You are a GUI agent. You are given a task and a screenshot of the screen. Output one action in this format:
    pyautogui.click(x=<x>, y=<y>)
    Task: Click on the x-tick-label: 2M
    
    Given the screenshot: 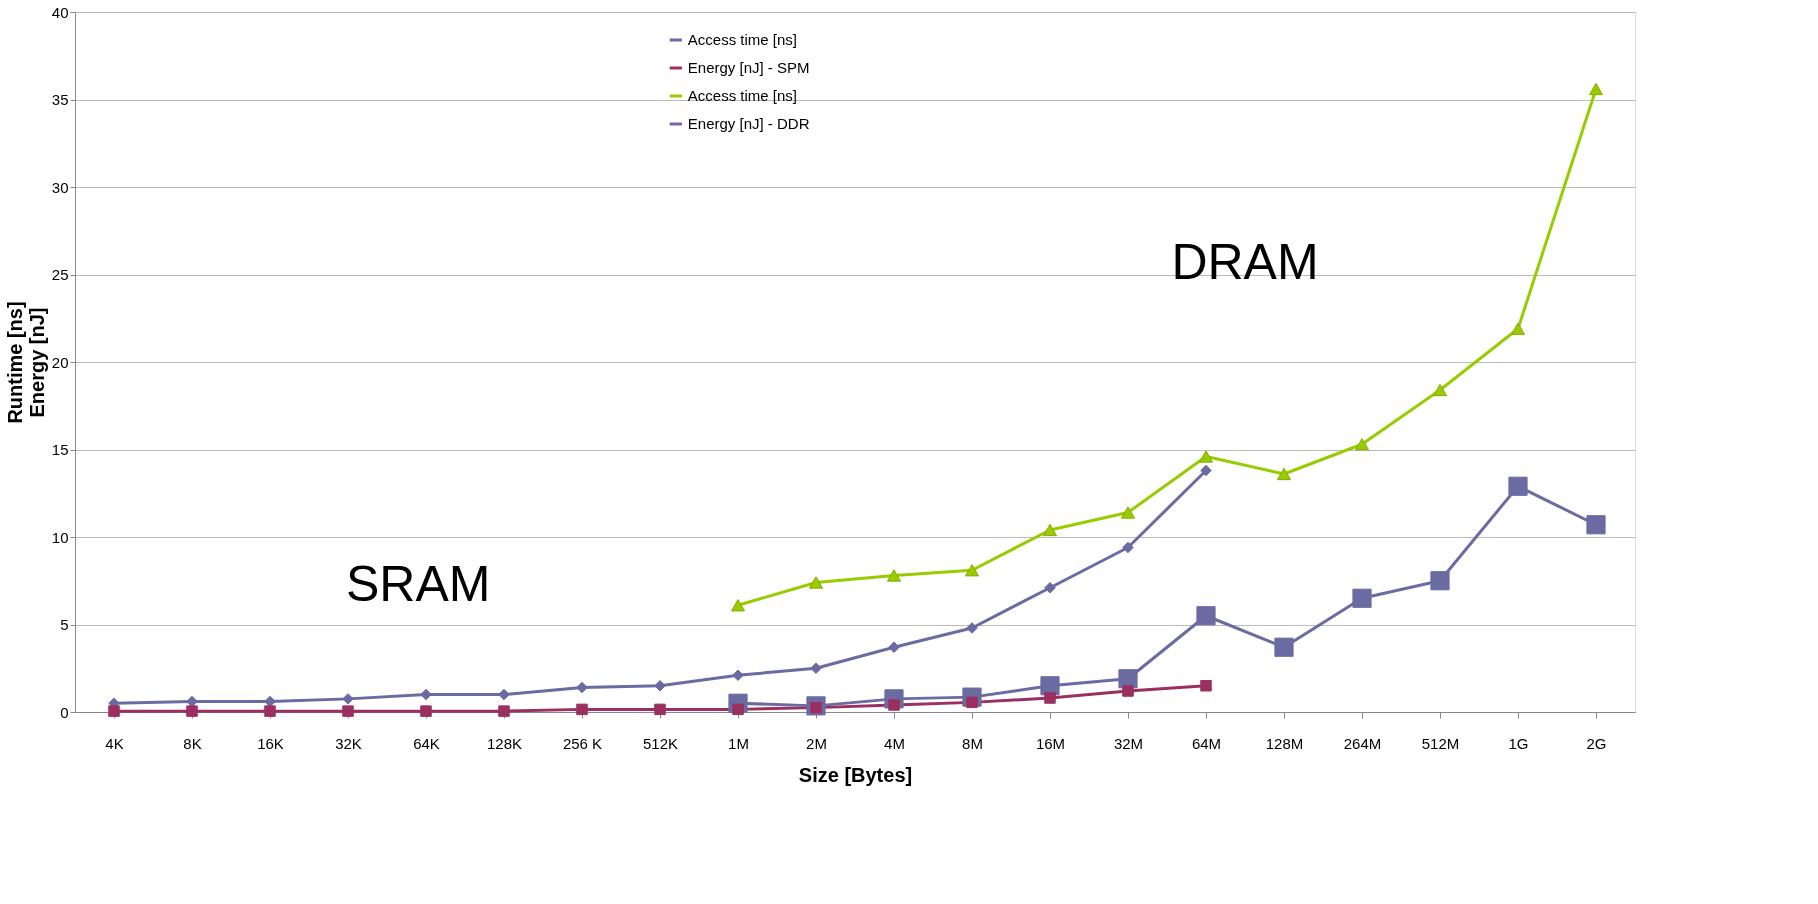 What is the action you would take?
    pyautogui.click(x=816, y=743)
    